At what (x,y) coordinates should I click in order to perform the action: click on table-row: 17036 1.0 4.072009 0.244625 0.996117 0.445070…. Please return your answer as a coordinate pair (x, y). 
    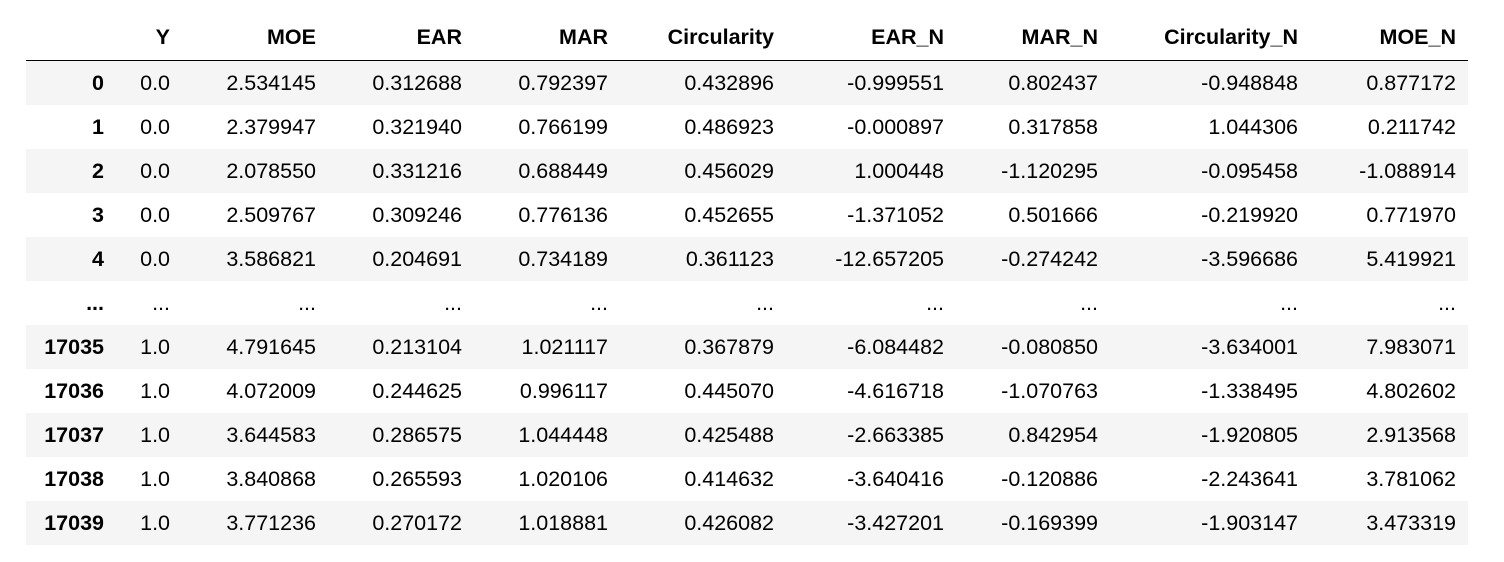
    Looking at the image, I should click on (747, 391).